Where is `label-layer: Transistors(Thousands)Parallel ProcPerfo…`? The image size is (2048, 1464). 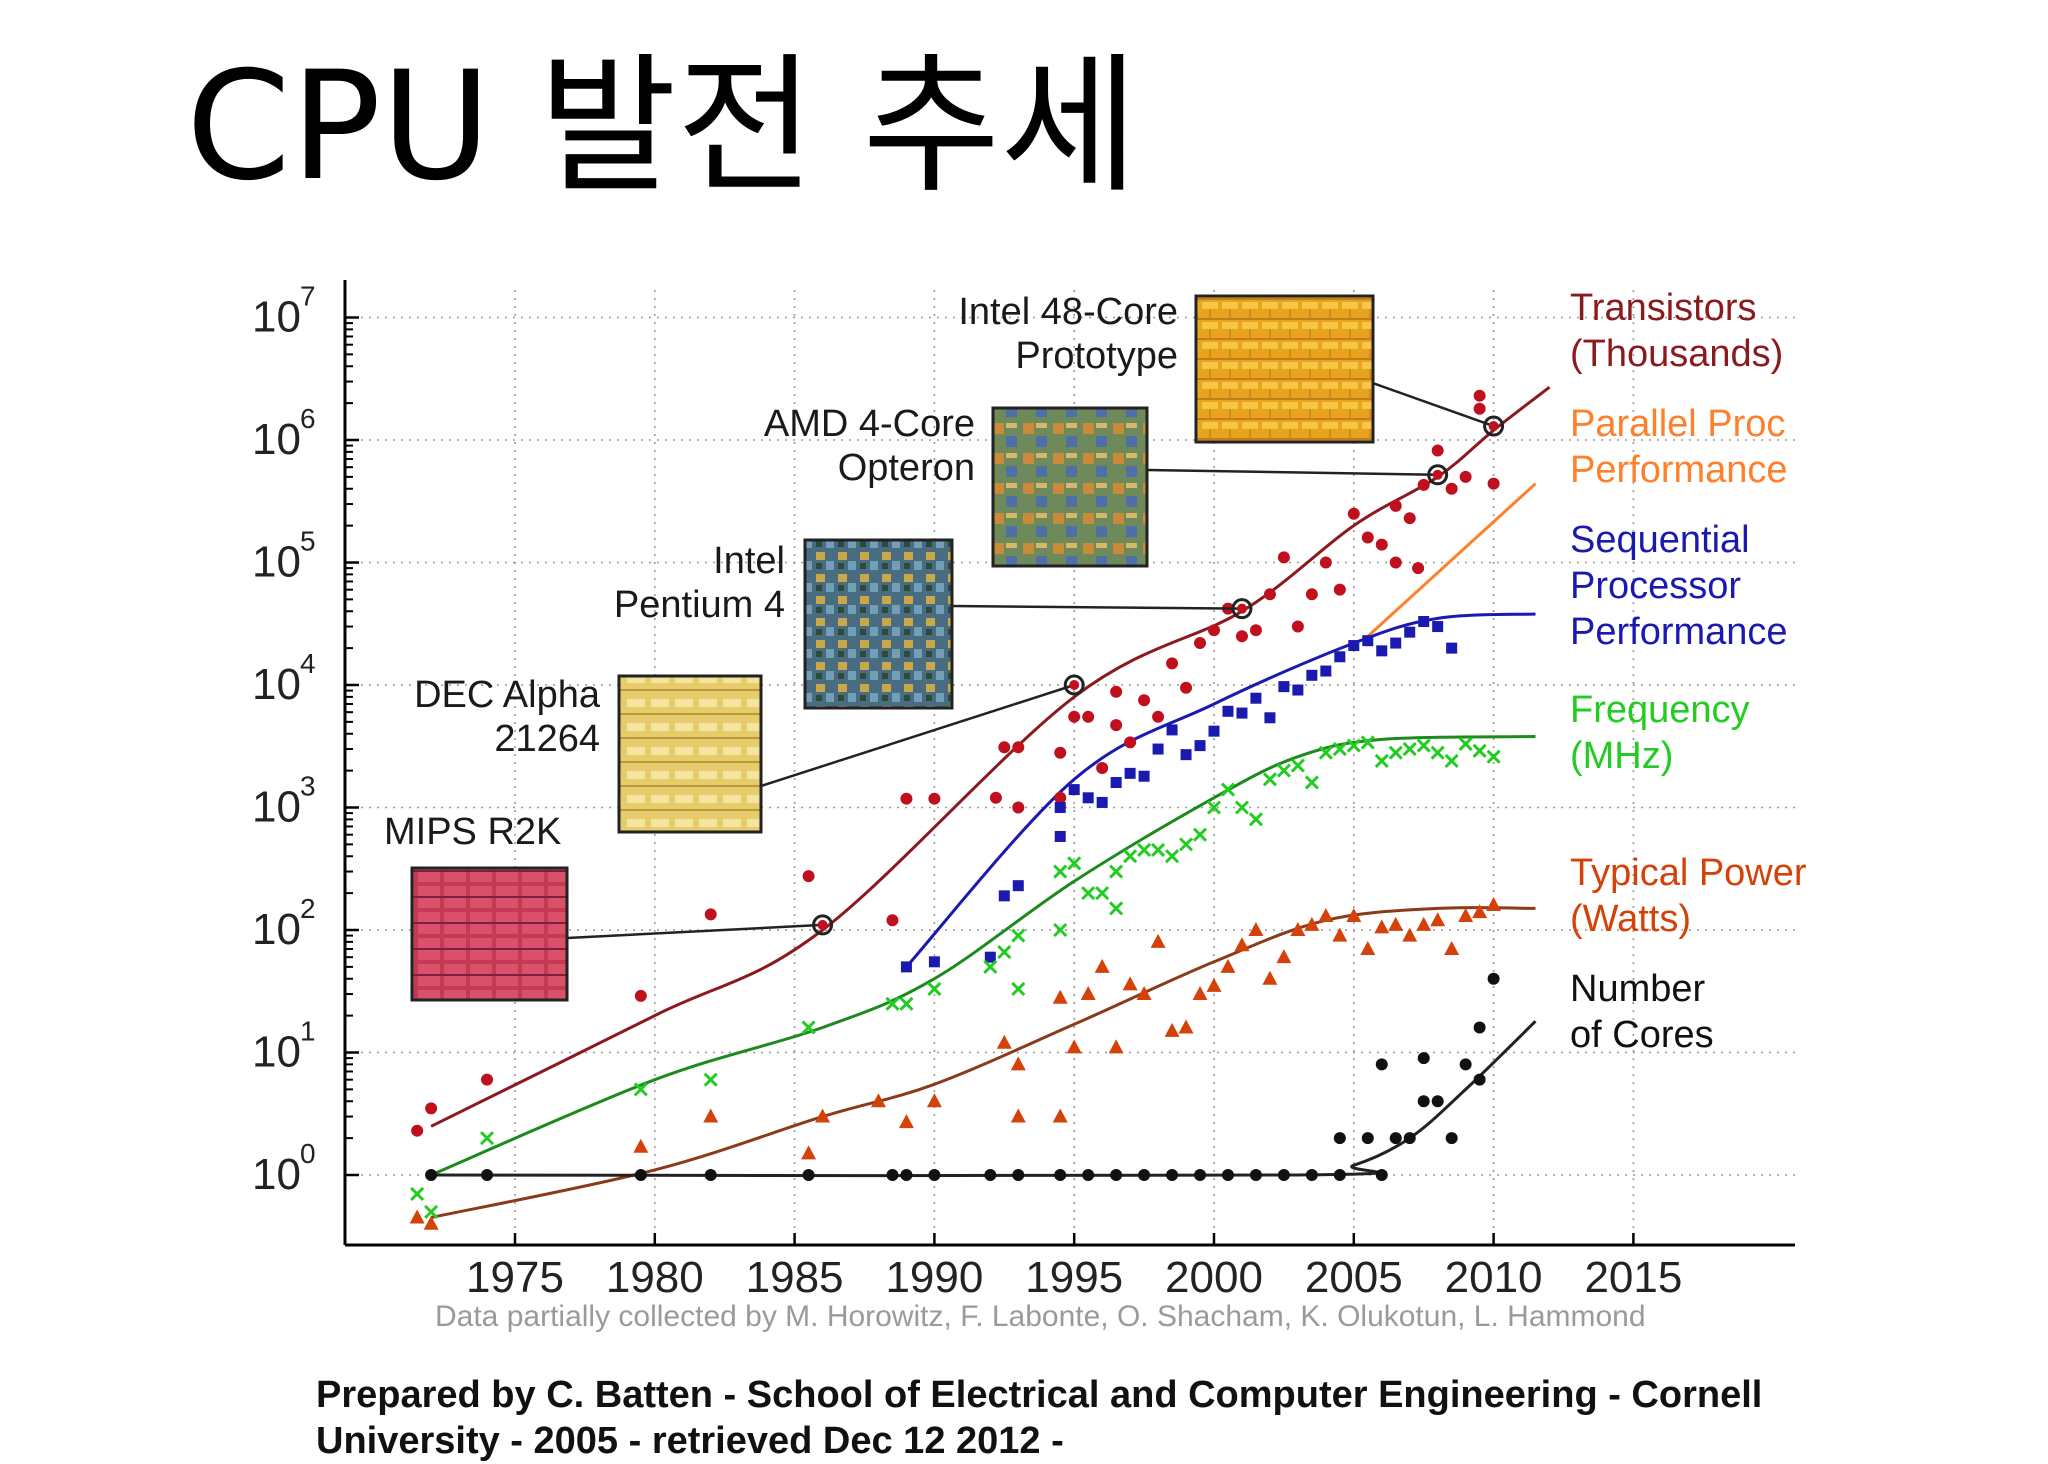
label-layer: Transistors(Thousands)Parallel ProcPerfo… is located at coordinates (1688, 671).